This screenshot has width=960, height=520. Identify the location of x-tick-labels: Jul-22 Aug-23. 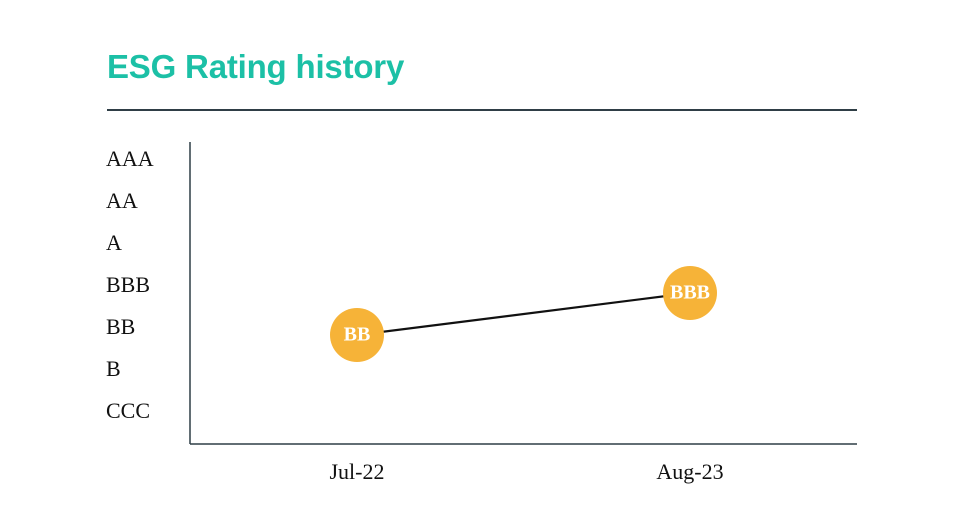
(527, 471).